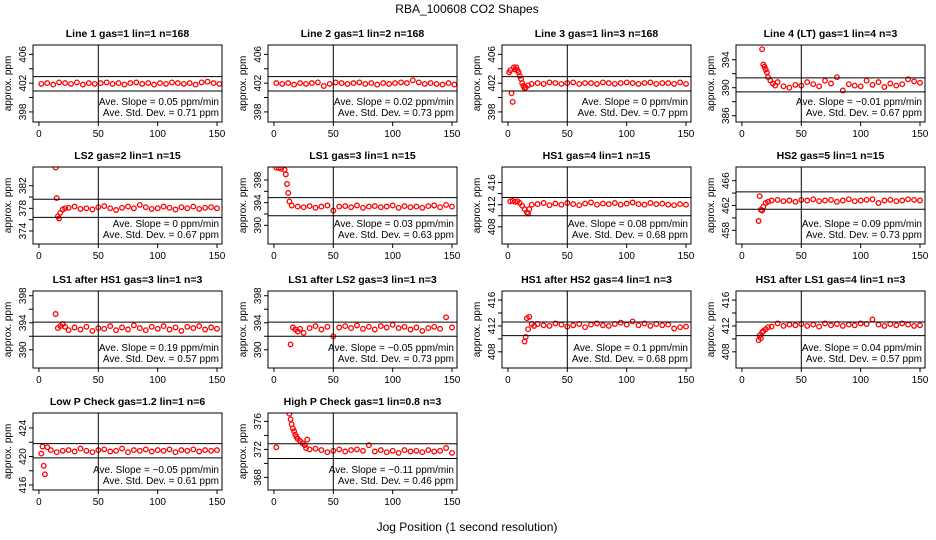 This screenshot has height=540, width=936. I want to click on y-axis-label: approx. ppm, so click(477, 84).